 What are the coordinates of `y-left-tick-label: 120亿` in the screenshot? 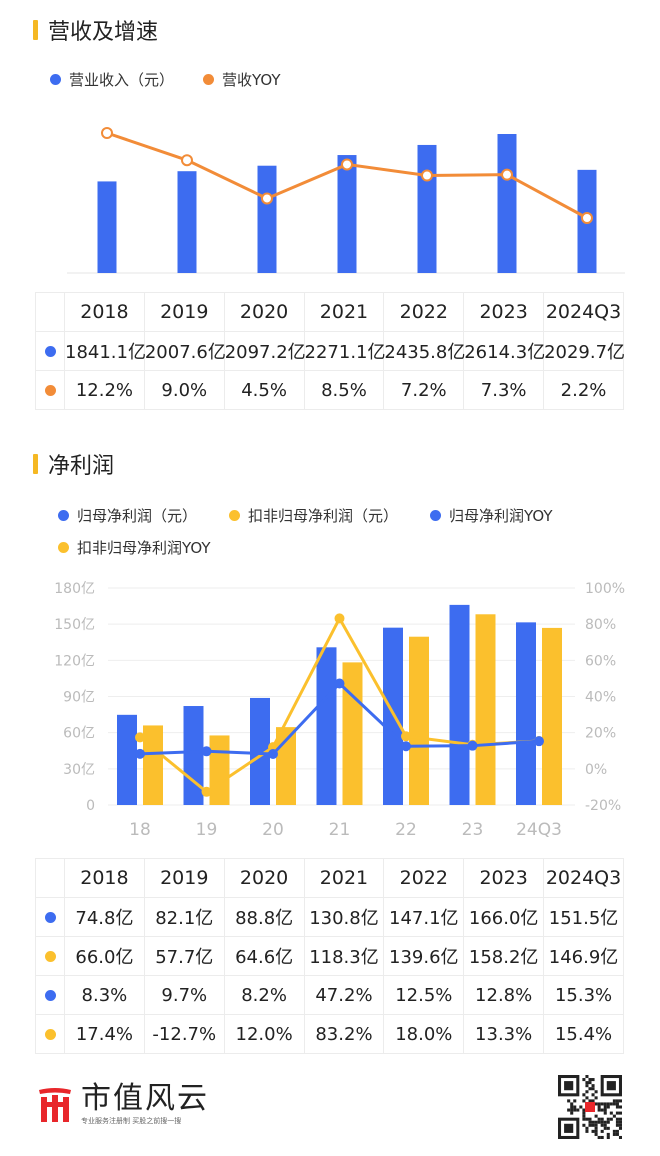 It's located at (74, 661).